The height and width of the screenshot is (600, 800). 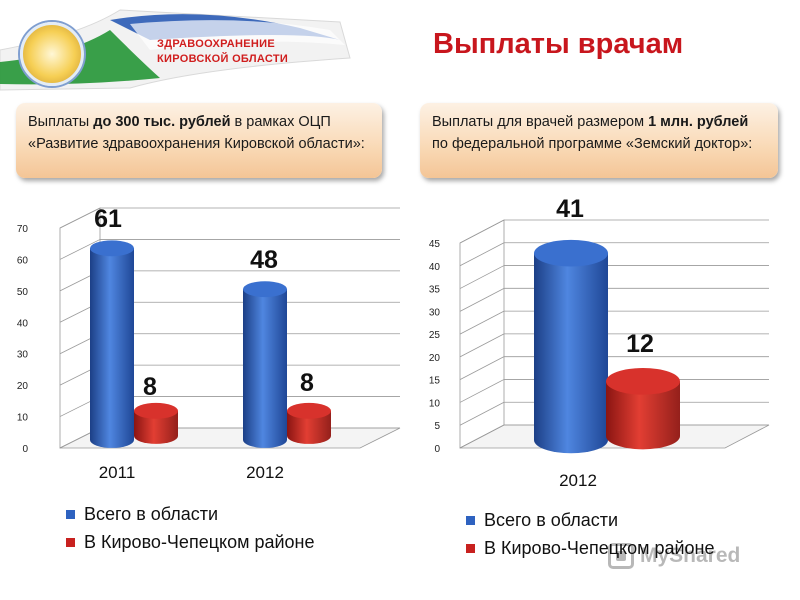 I want to click on org-name-line2: КИРОВСКОЙ ОБЛАСТИ, so click(x=223, y=59).